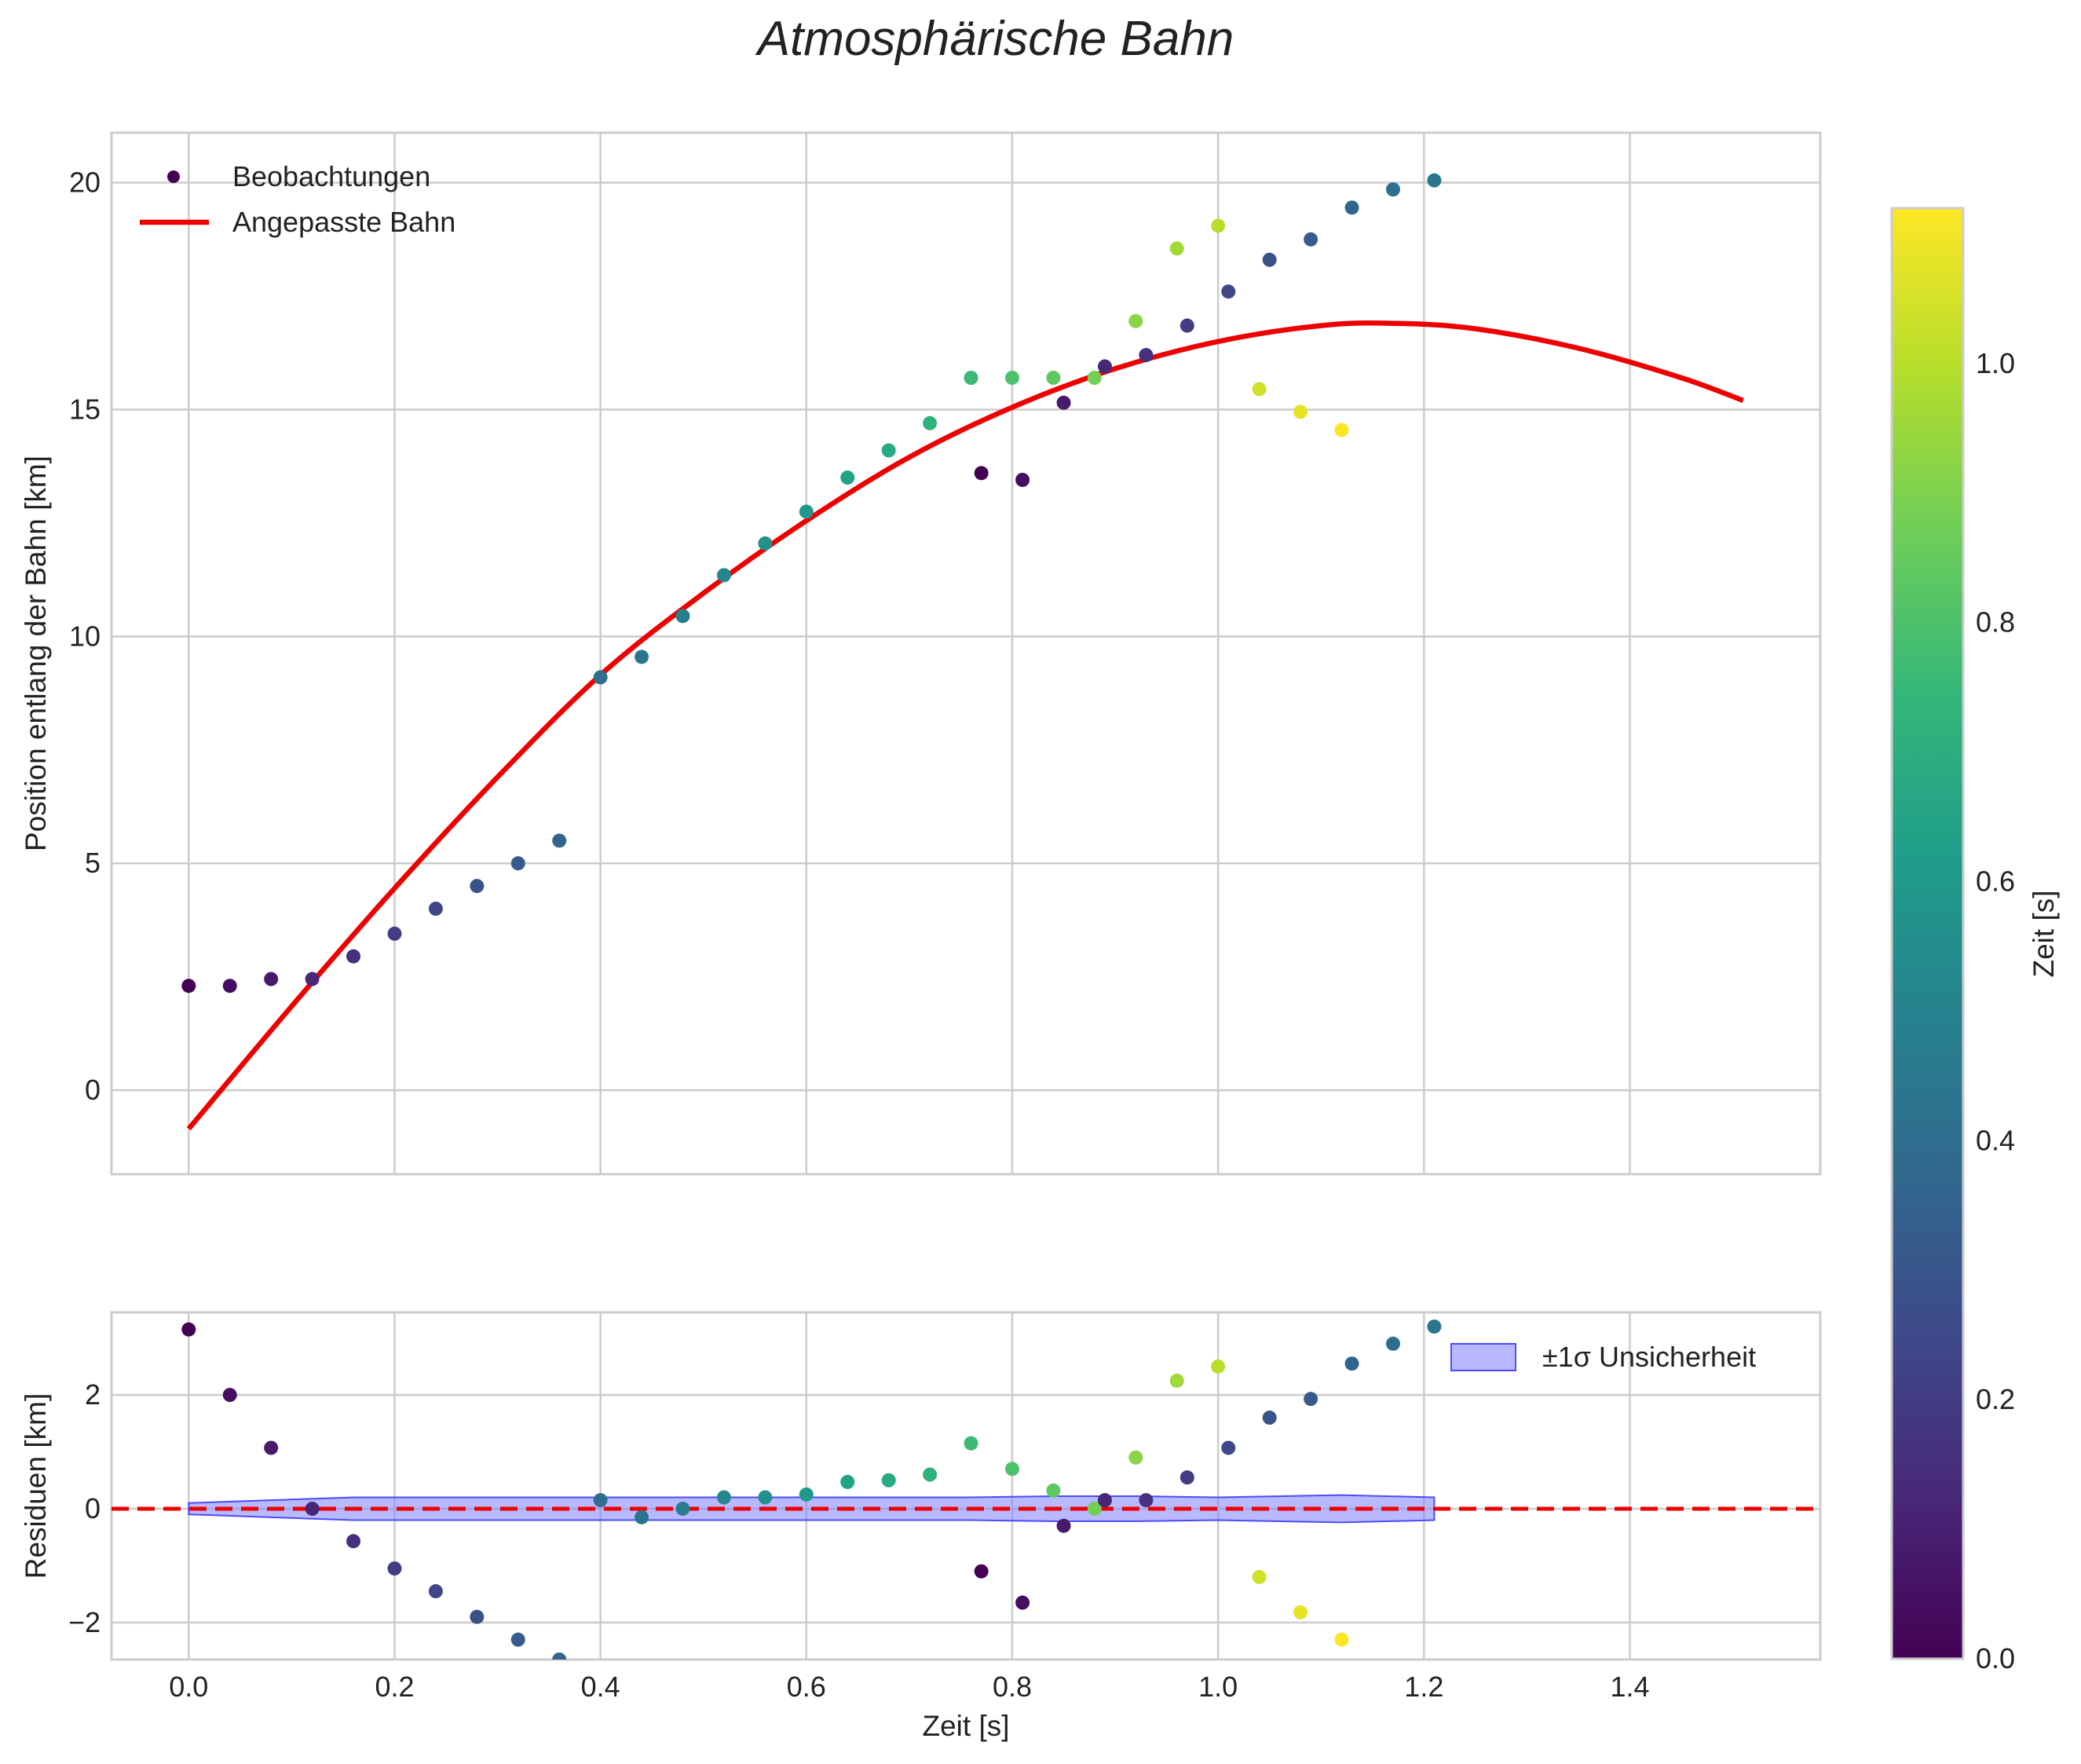 Image resolution: width=2081 pixels, height=1764 pixels. What do you see at coordinates (1975, 941) in the screenshot?
I see `colorbar: 0.0 0.2 0.4 0.6 0.8 1.0 Zeit [s]` at bounding box center [1975, 941].